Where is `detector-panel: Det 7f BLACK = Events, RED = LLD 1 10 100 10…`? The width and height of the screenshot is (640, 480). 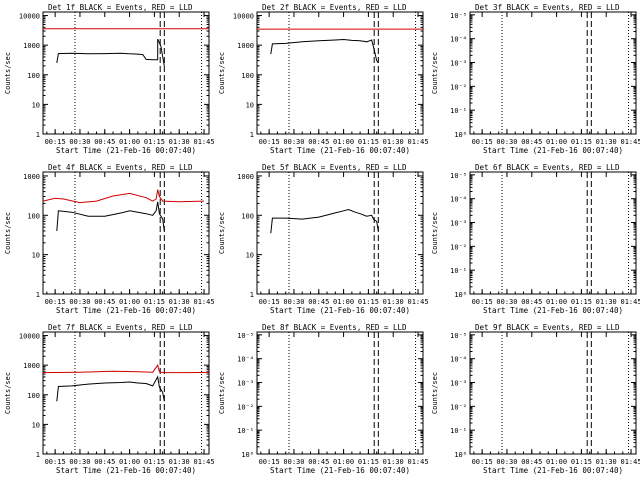 detector-panel: Det 7f BLACK = Events, RED = LLD 1 10 100 10… is located at coordinates (109, 399).